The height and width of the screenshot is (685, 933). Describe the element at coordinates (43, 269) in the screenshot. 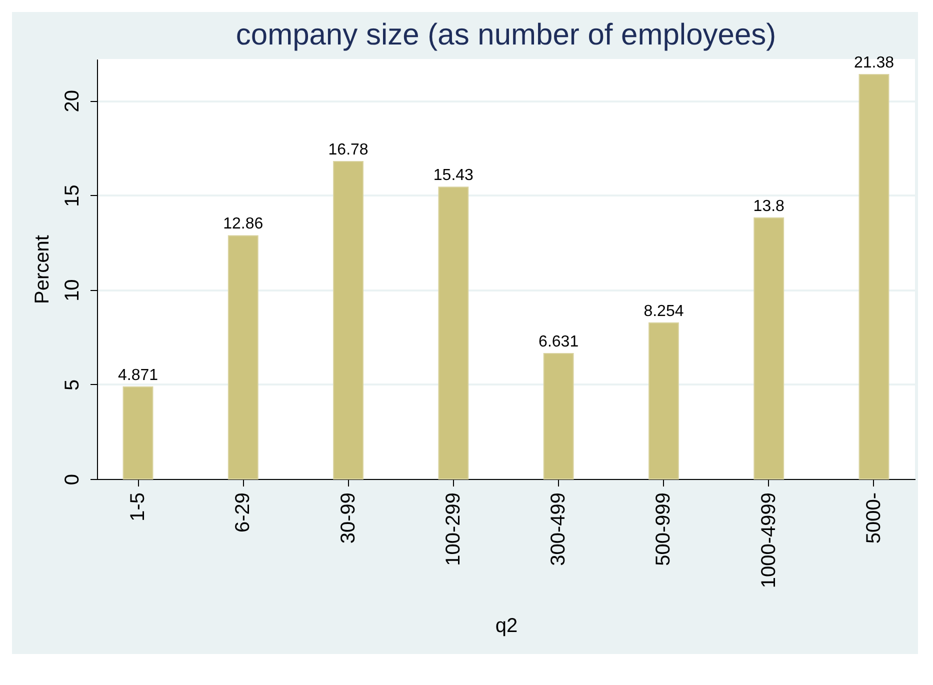

I see `y-axis-title: Percent` at that location.